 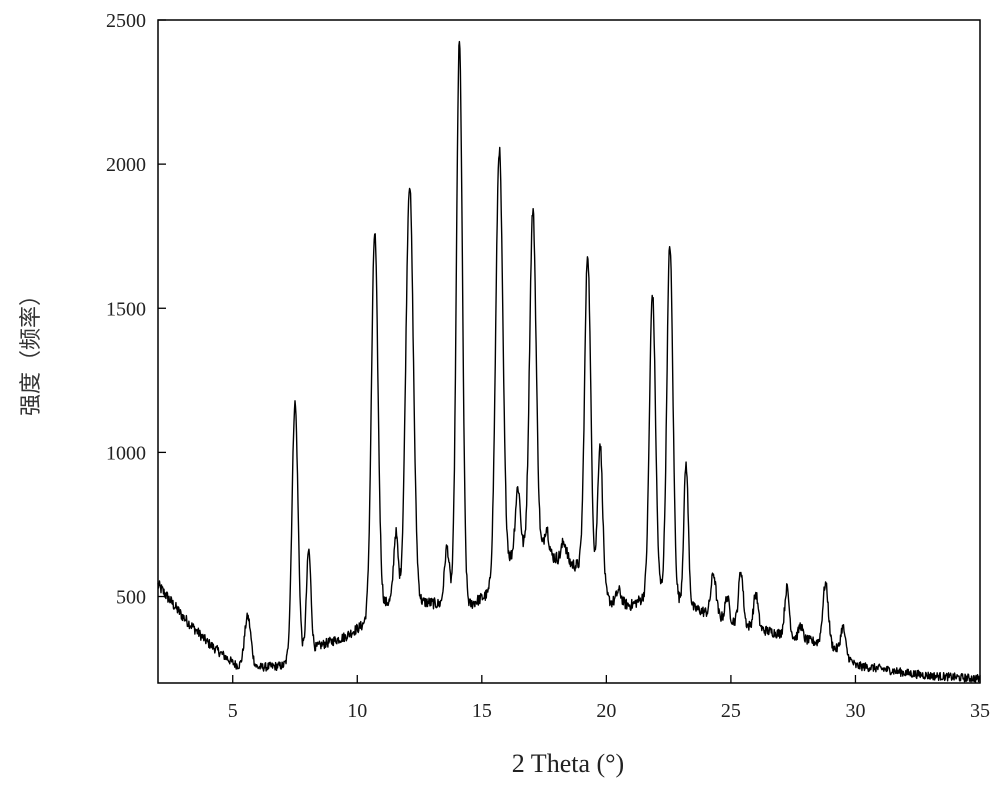 I want to click on x-tick-label: 15, so click(x=482, y=711).